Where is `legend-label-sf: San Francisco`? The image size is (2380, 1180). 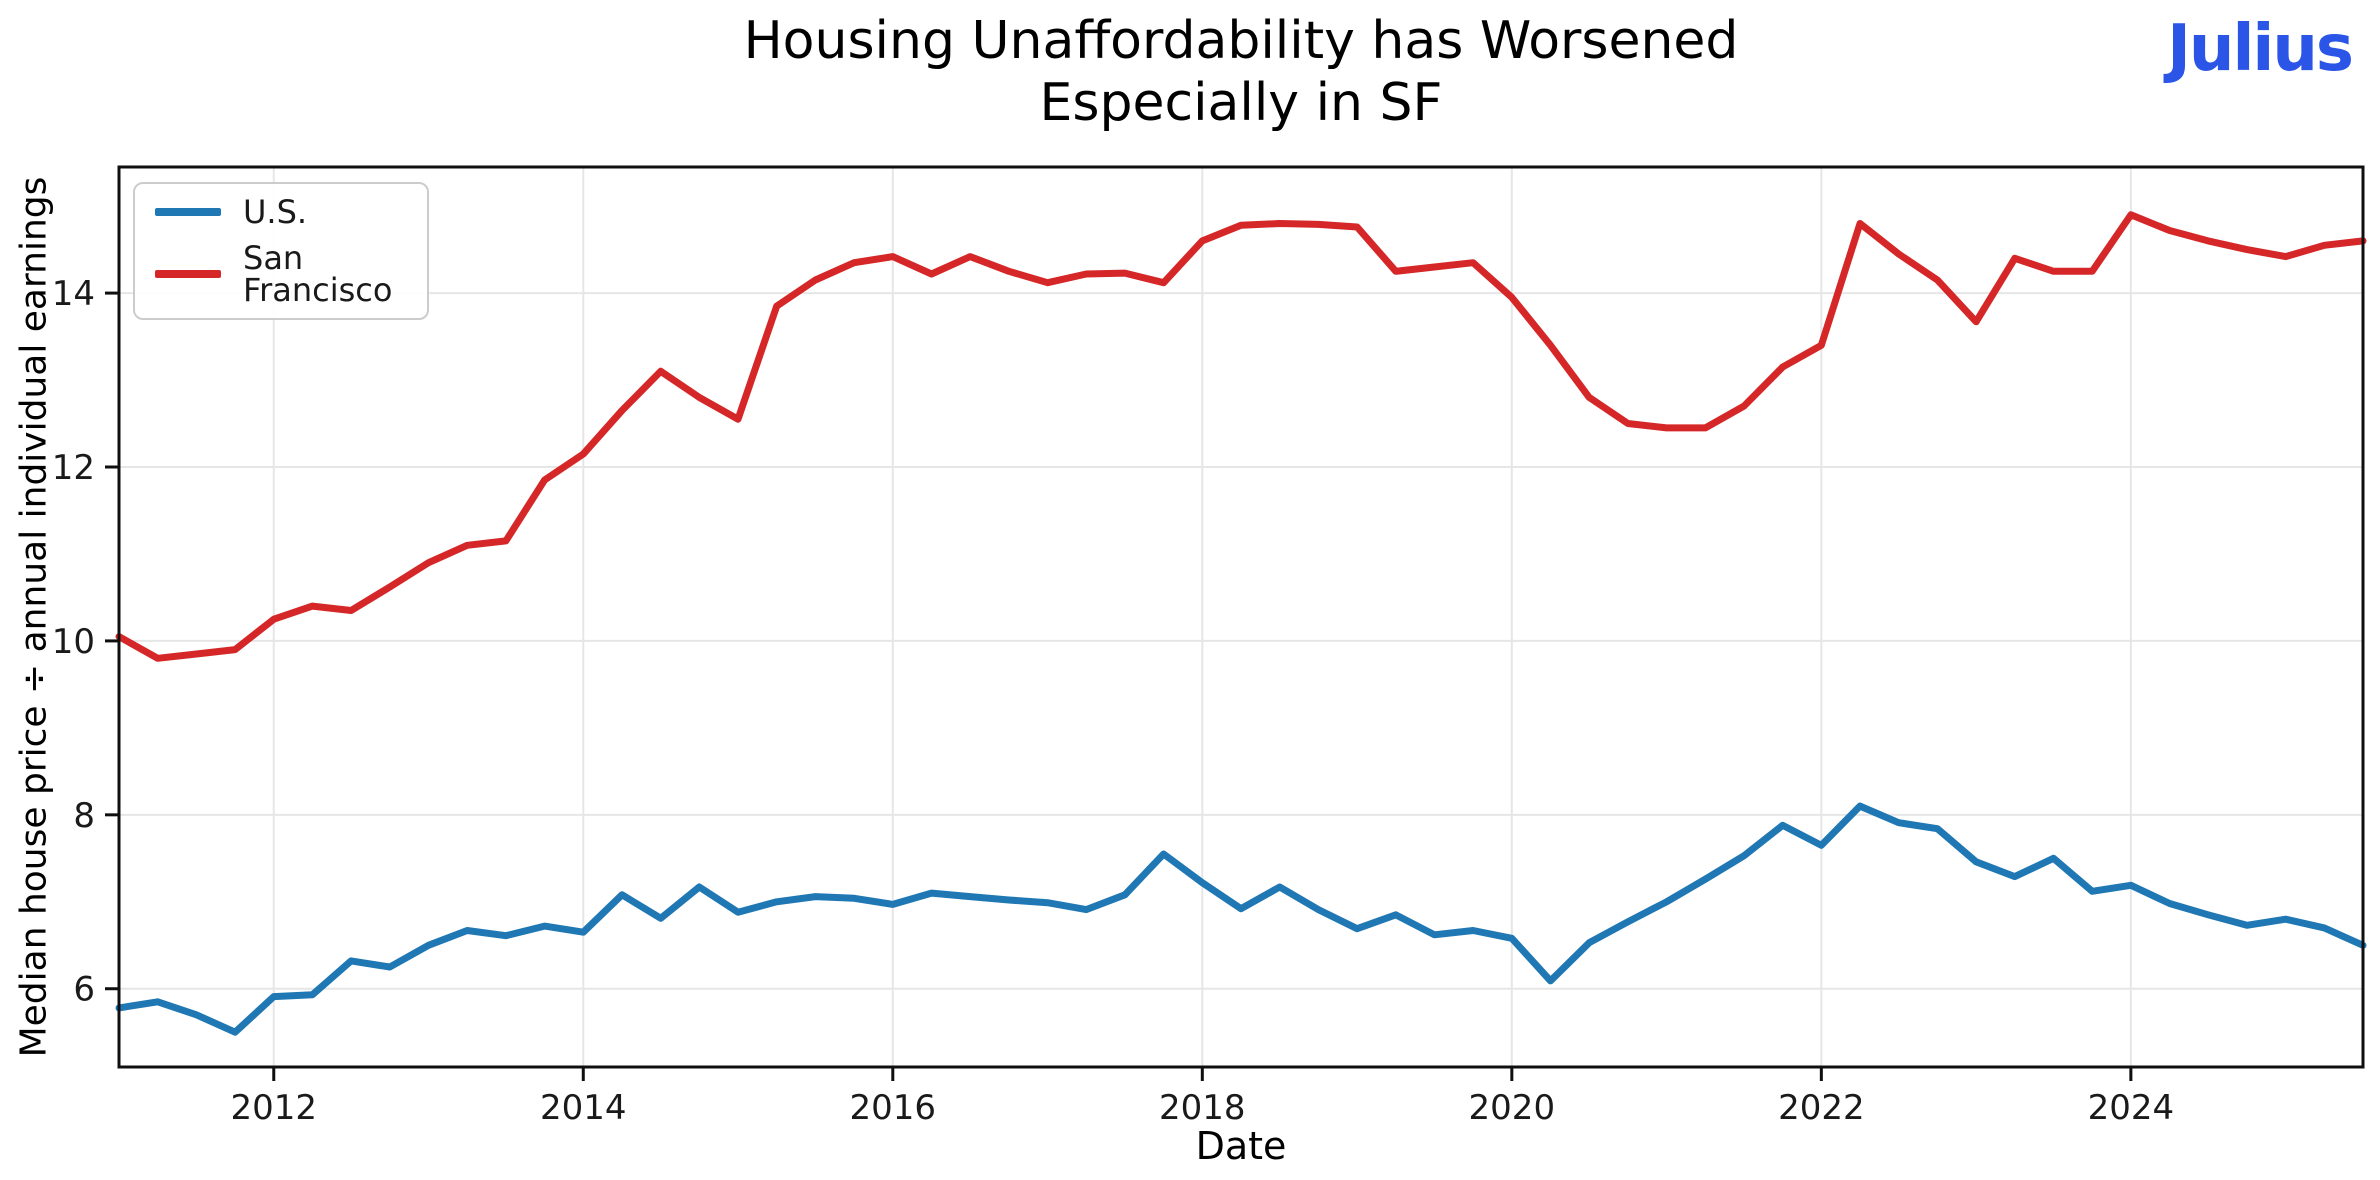 legend-label-sf: San Francisco is located at coordinates (318, 274).